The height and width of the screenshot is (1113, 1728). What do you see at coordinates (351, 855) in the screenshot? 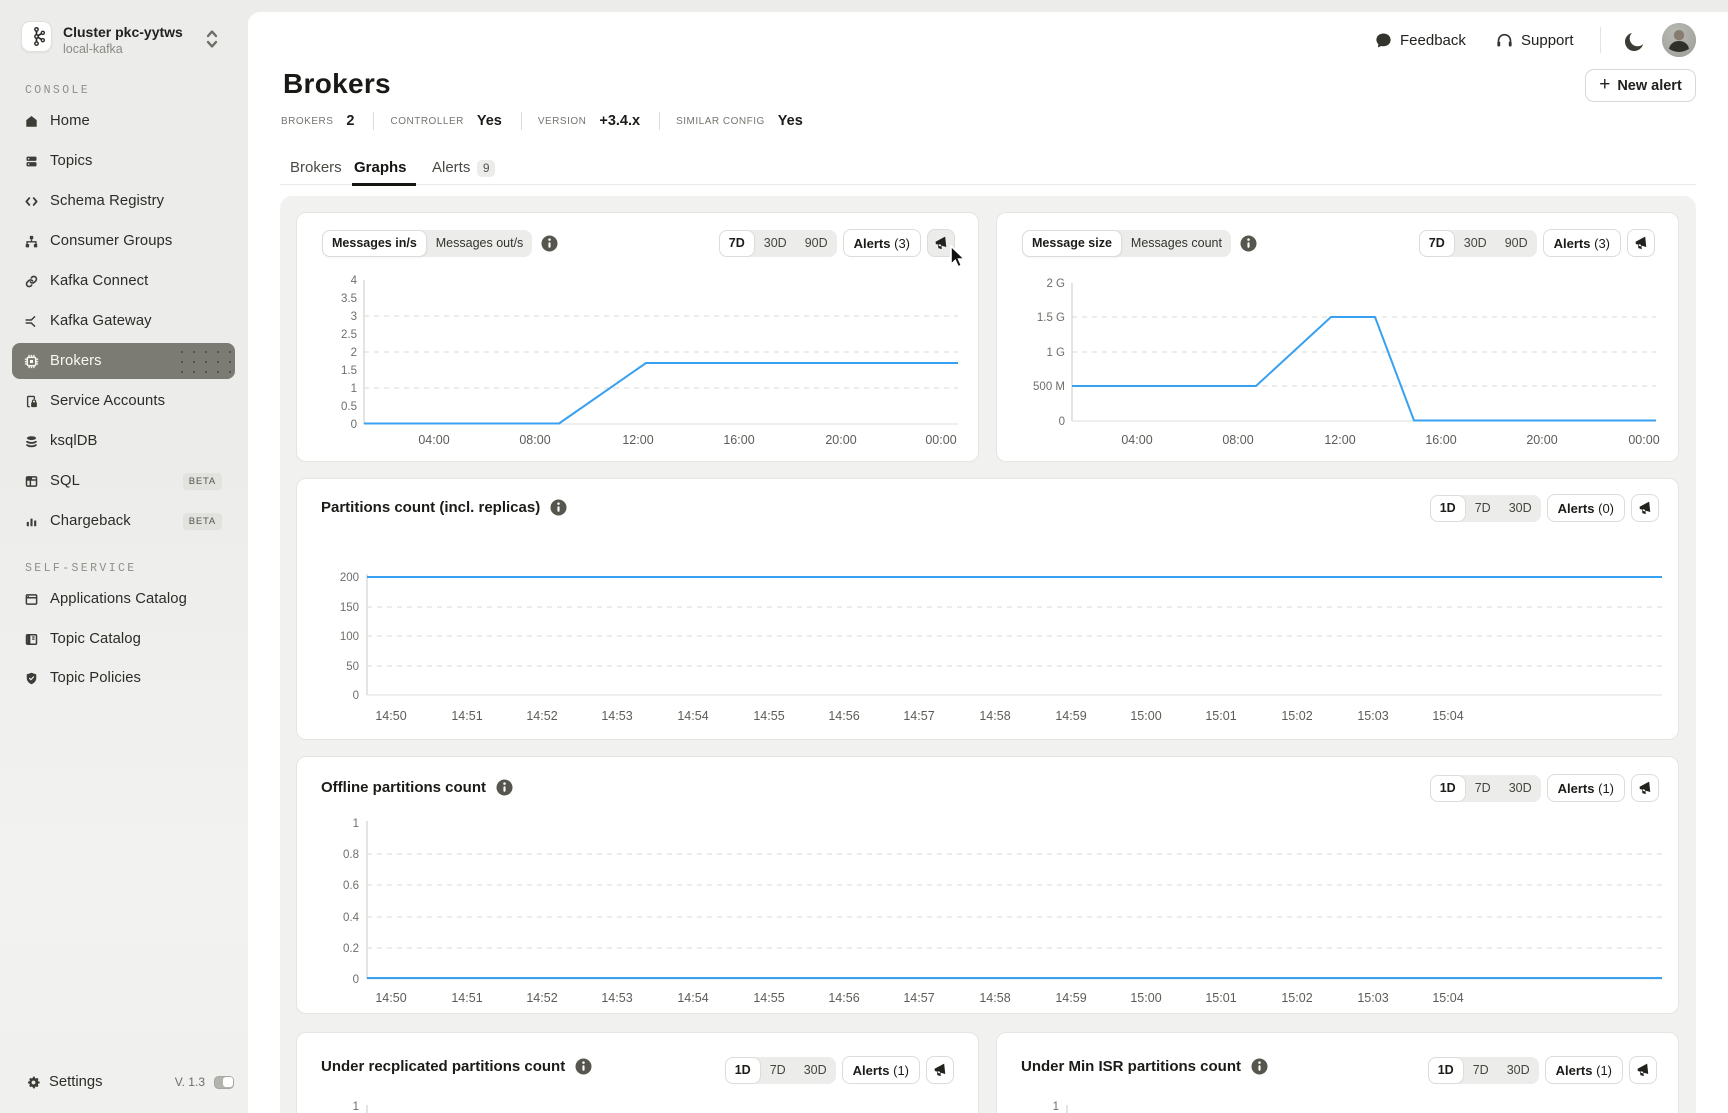
I see `svg-text: 0.8` at bounding box center [351, 855].